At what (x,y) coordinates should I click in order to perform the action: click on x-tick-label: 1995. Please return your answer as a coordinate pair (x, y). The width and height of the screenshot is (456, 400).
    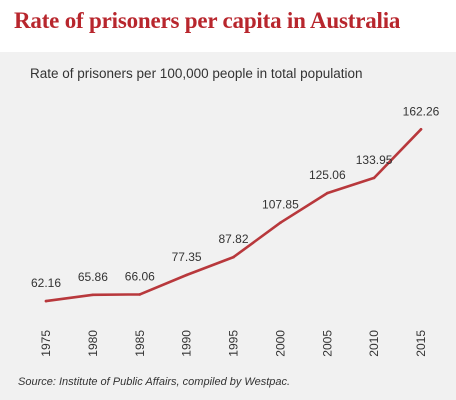
    Looking at the image, I should click on (234, 343).